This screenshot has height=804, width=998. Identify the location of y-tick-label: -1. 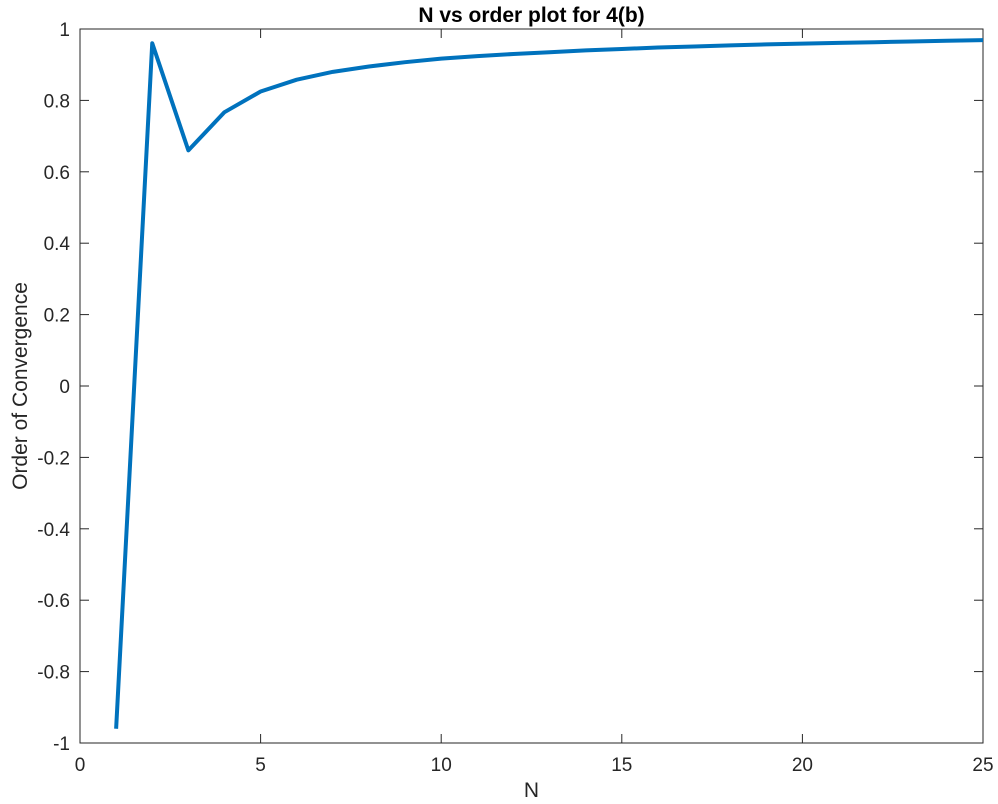
(61, 744).